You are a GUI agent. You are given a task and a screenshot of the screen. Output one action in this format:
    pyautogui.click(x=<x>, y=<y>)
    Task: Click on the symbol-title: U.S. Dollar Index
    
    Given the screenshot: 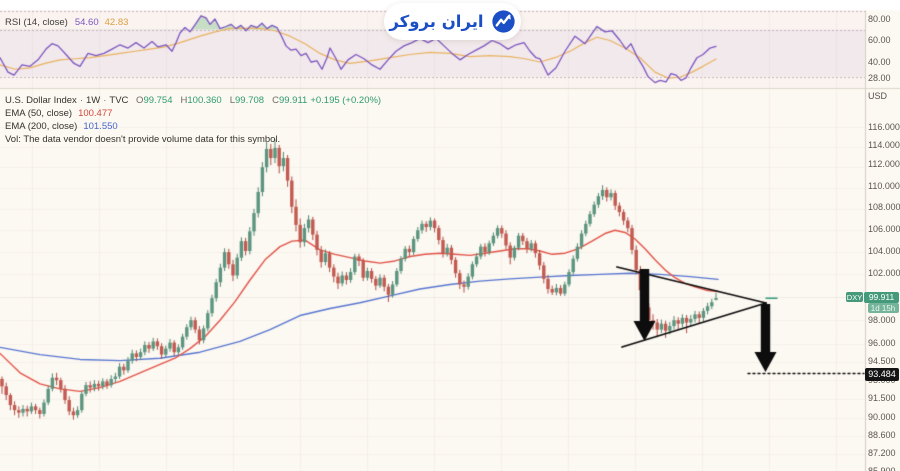 What is the action you would take?
    pyautogui.click(x=41, y=100)
    